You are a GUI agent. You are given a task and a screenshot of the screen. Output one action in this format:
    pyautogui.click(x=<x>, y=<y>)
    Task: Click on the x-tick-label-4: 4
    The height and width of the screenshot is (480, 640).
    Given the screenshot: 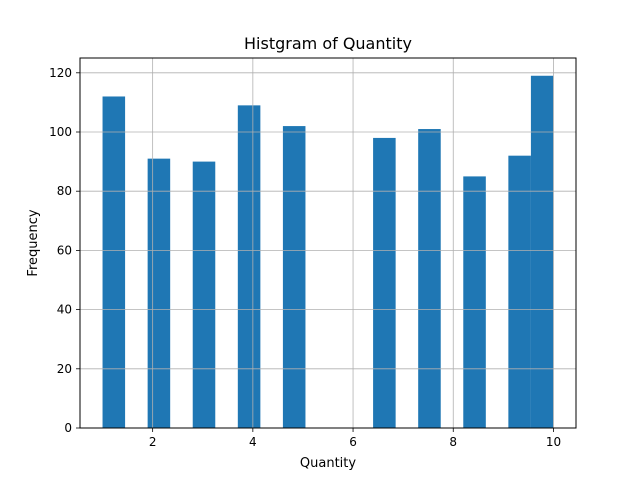 What is the action you would take?
    pyautogui.click(x=253, y=442)
    